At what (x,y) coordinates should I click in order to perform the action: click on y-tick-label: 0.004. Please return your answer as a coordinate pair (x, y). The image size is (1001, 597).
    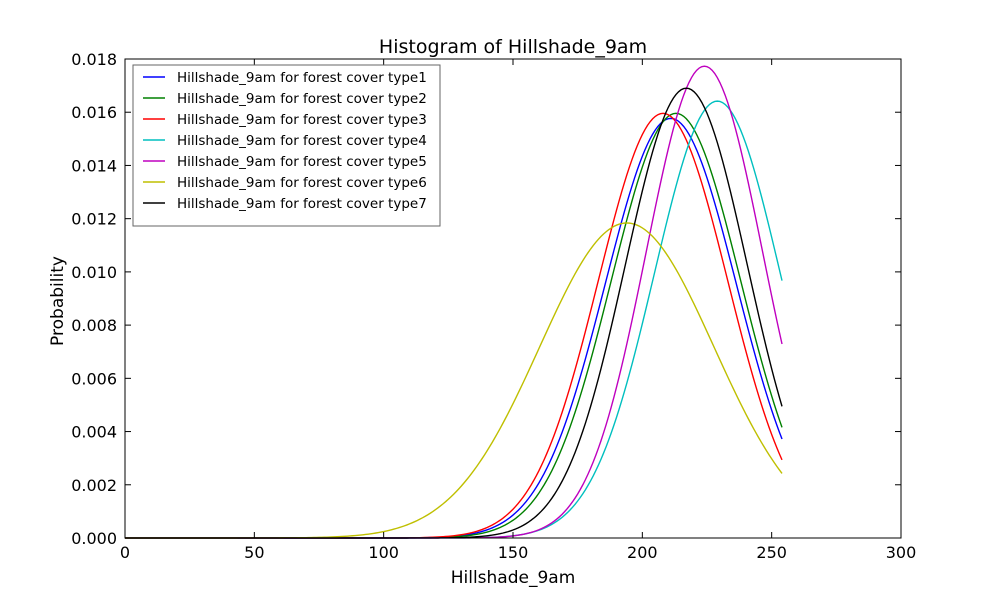
    Looking at the image, I should click on (94, 432).